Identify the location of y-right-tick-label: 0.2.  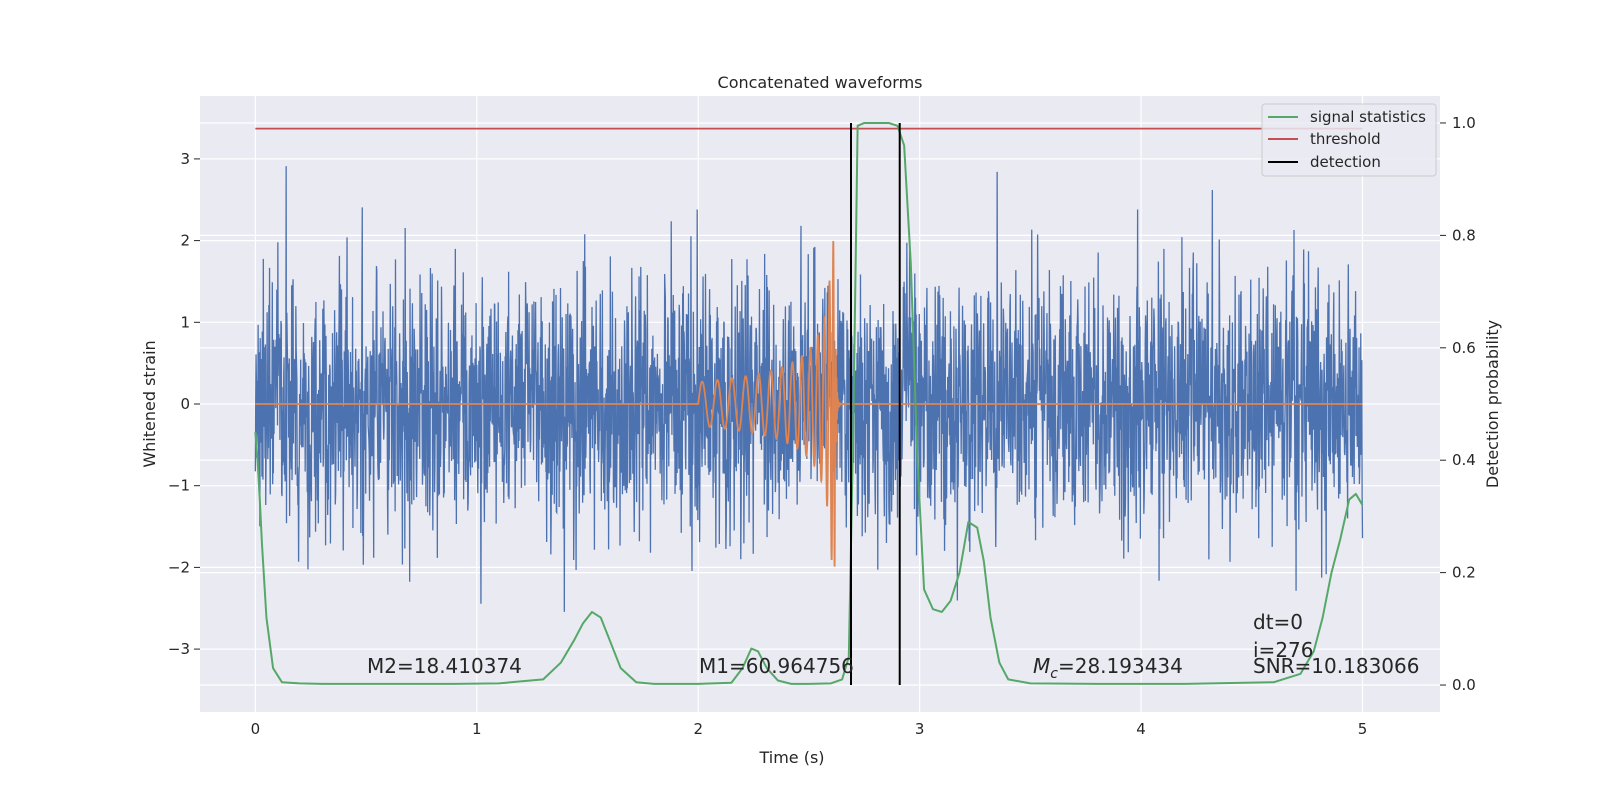
(1464, 573).